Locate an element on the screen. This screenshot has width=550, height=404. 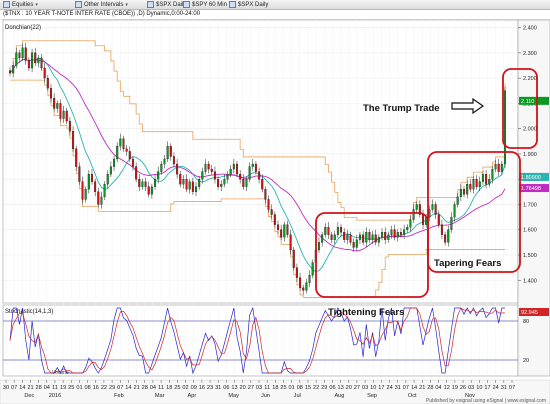
spy-60min-tab: $SPY 60 Min is located at coordinates (205, 4).